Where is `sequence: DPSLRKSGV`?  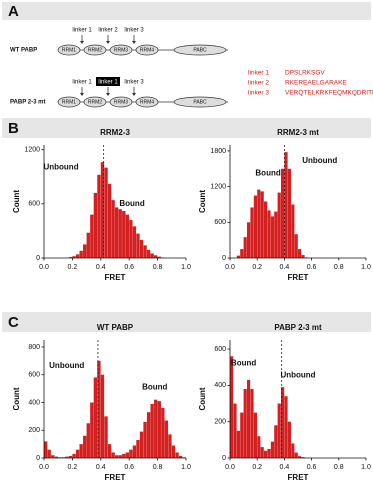
sequence: DPSLRKSGV is located at coordinates (305, 73).